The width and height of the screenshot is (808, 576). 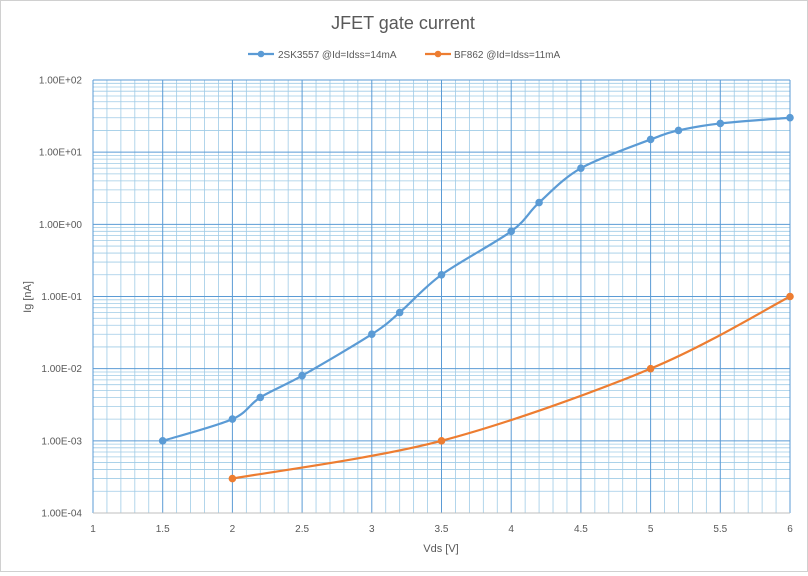 I want to click on legend: 2SK3557 @Id=Idss=14mA BF862 @Id=Idss=11mA, so click(x=404, y=55).